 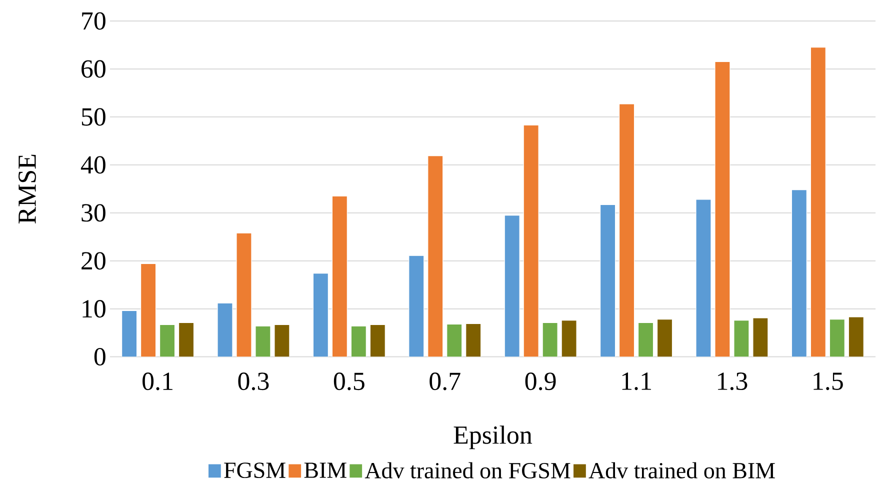 What do you see at coordinates (27, 189) in the screenshot?
I see `y-axis-title: RMSE` at bounding box center [27, 189].